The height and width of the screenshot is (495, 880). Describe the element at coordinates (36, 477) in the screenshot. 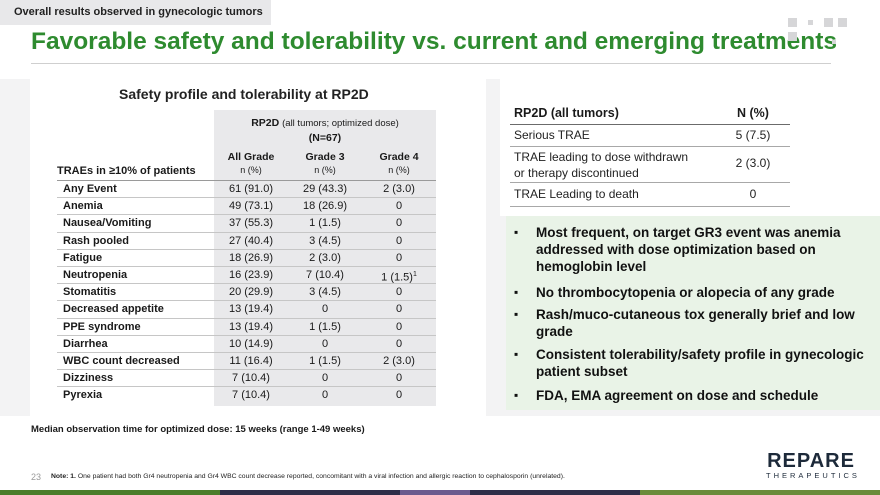

I see `page-number: 23` at that location.